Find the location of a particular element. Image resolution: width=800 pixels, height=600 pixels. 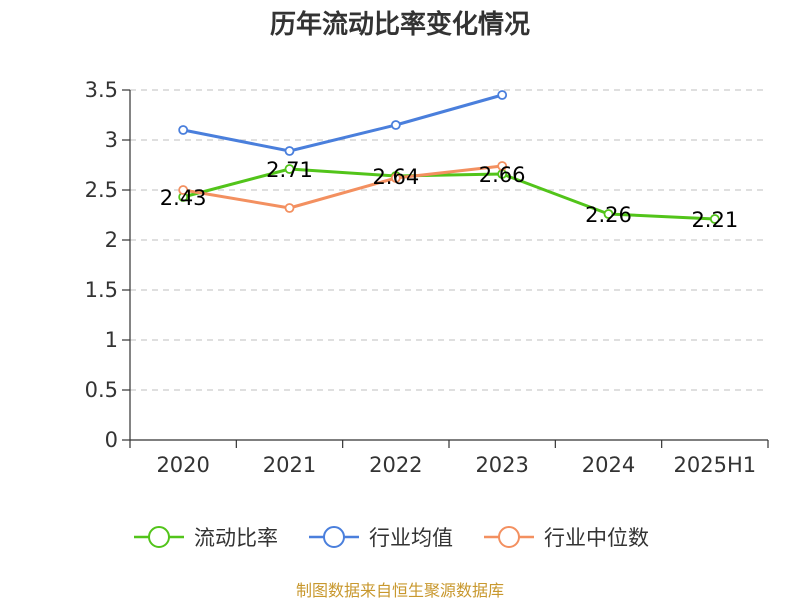

x-tick-label: 2020 is located at coordinates (182, 465).